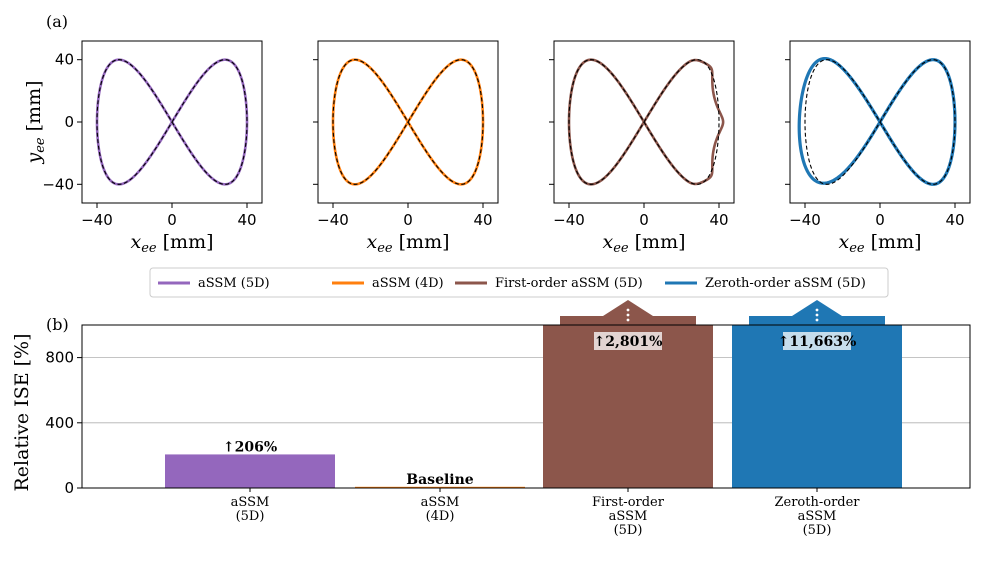 This screenshot has width=997, height=561. Describe the element at coordinates (58, 184) in the screenshot. I see `y-tick-label: −40` at that location.